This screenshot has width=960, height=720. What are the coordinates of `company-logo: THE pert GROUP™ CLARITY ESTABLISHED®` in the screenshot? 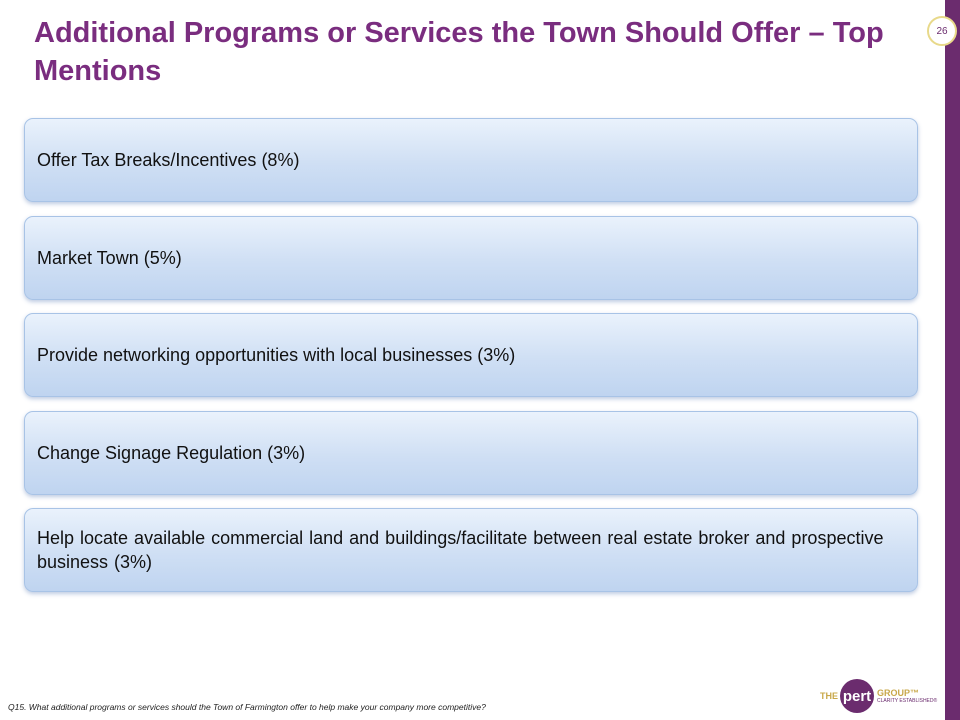 It's located at (880, 696).